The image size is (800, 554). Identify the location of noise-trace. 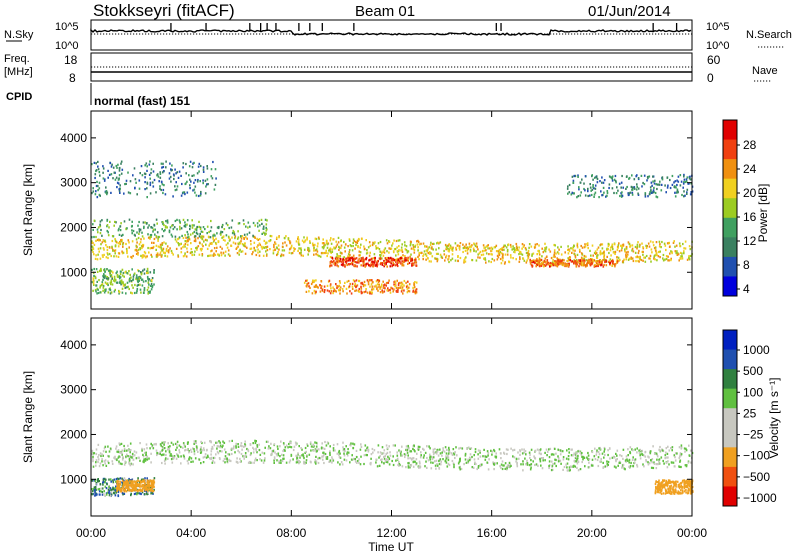
(391, 29).